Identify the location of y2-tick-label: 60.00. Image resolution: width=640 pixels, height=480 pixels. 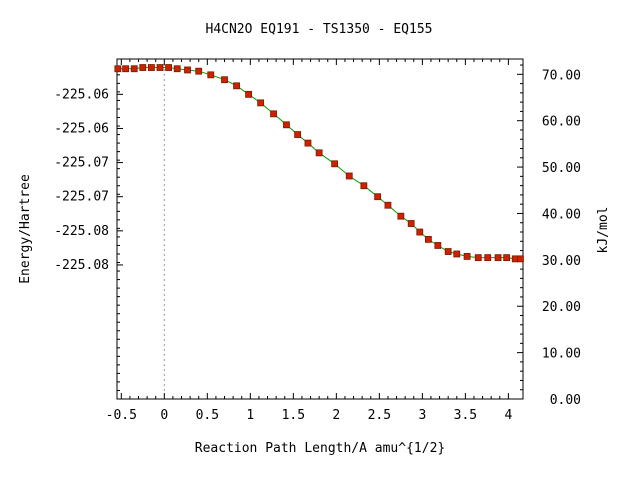
(561, 122).